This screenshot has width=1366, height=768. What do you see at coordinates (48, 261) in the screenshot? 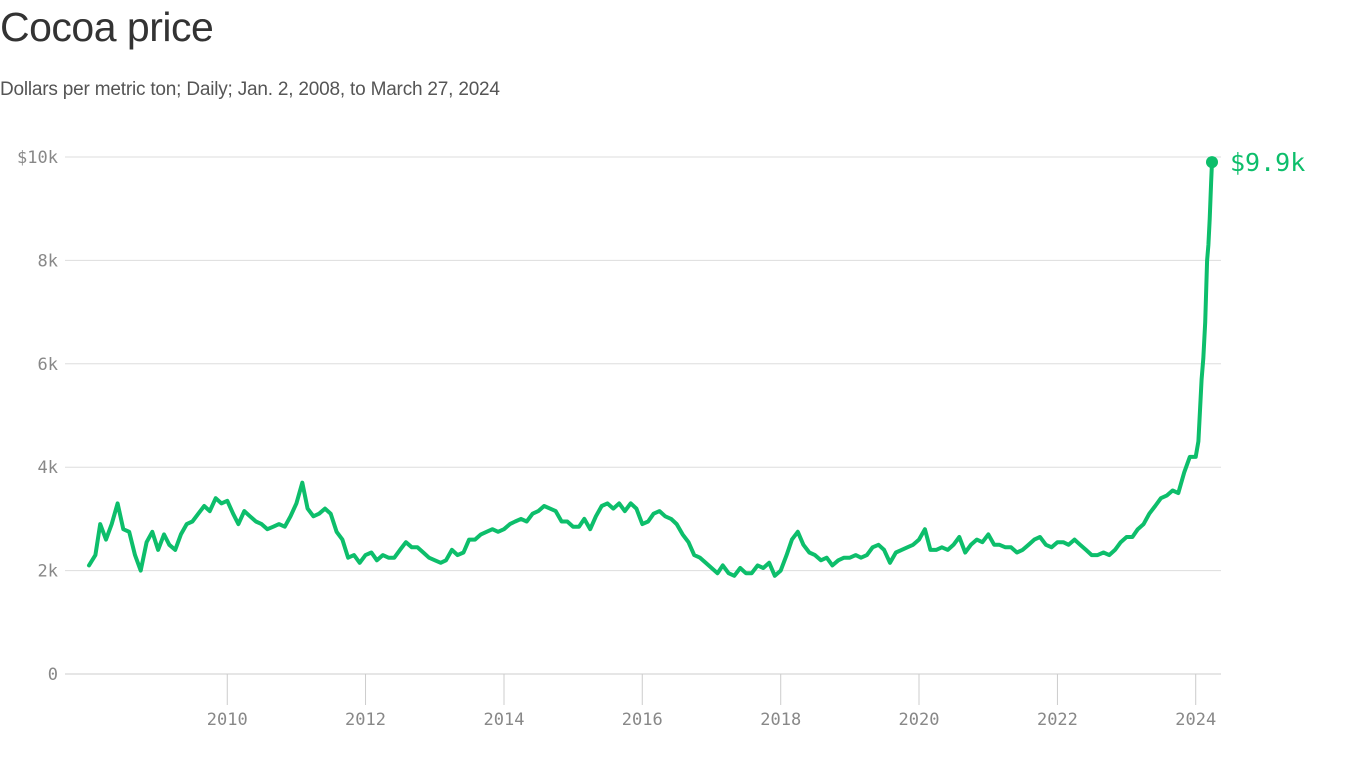
I see `y-tick-label: 8k` at bounding box center [48, 261].